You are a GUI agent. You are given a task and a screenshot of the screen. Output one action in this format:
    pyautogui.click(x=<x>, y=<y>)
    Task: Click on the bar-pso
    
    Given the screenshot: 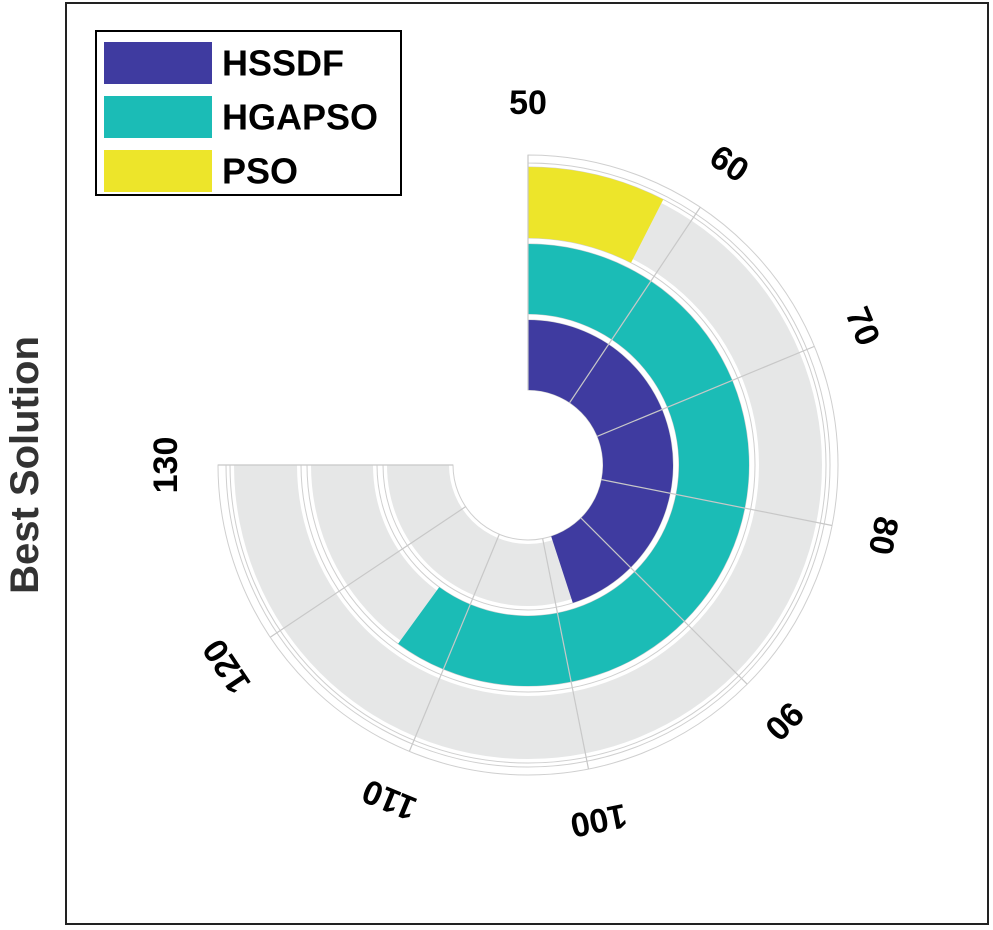 What is the action you would take?
    pyautogui.click(x=596, y=215)
    